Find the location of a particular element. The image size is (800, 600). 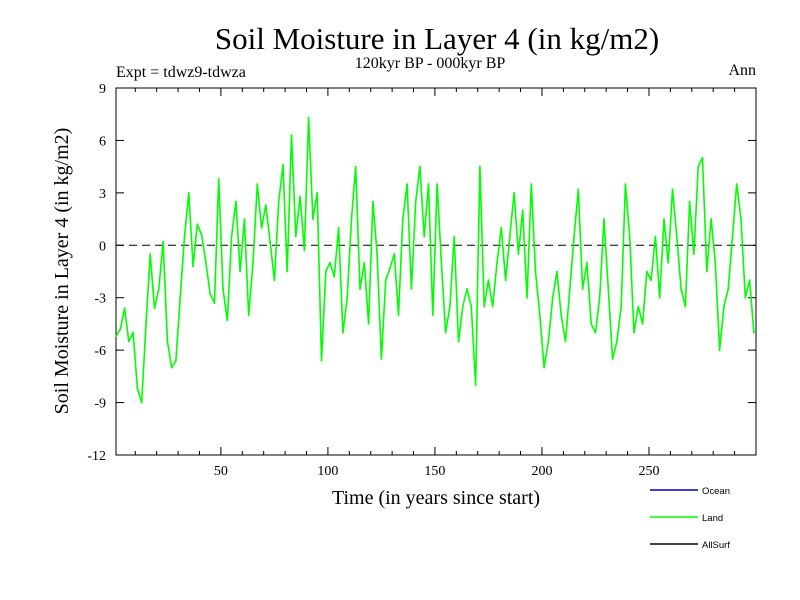

y-tick-label: -12 is located at coordinates (96, 456).